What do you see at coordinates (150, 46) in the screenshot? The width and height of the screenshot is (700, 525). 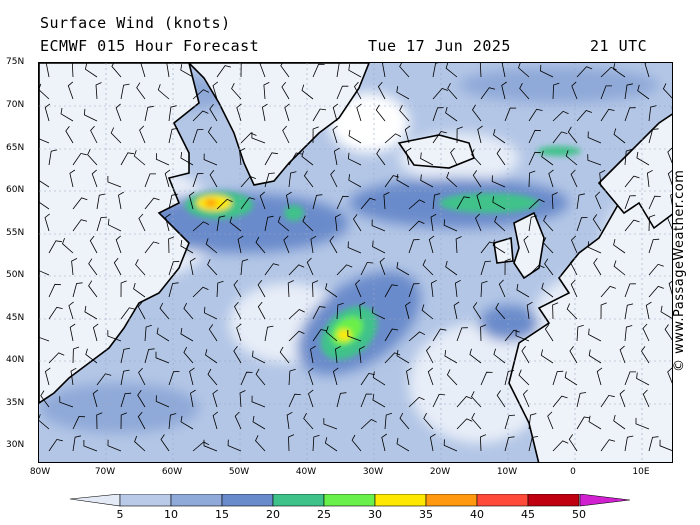 I see `model-forecast-label: ECMWF 015 Hour Forecast` at bounding box center [150, 46].